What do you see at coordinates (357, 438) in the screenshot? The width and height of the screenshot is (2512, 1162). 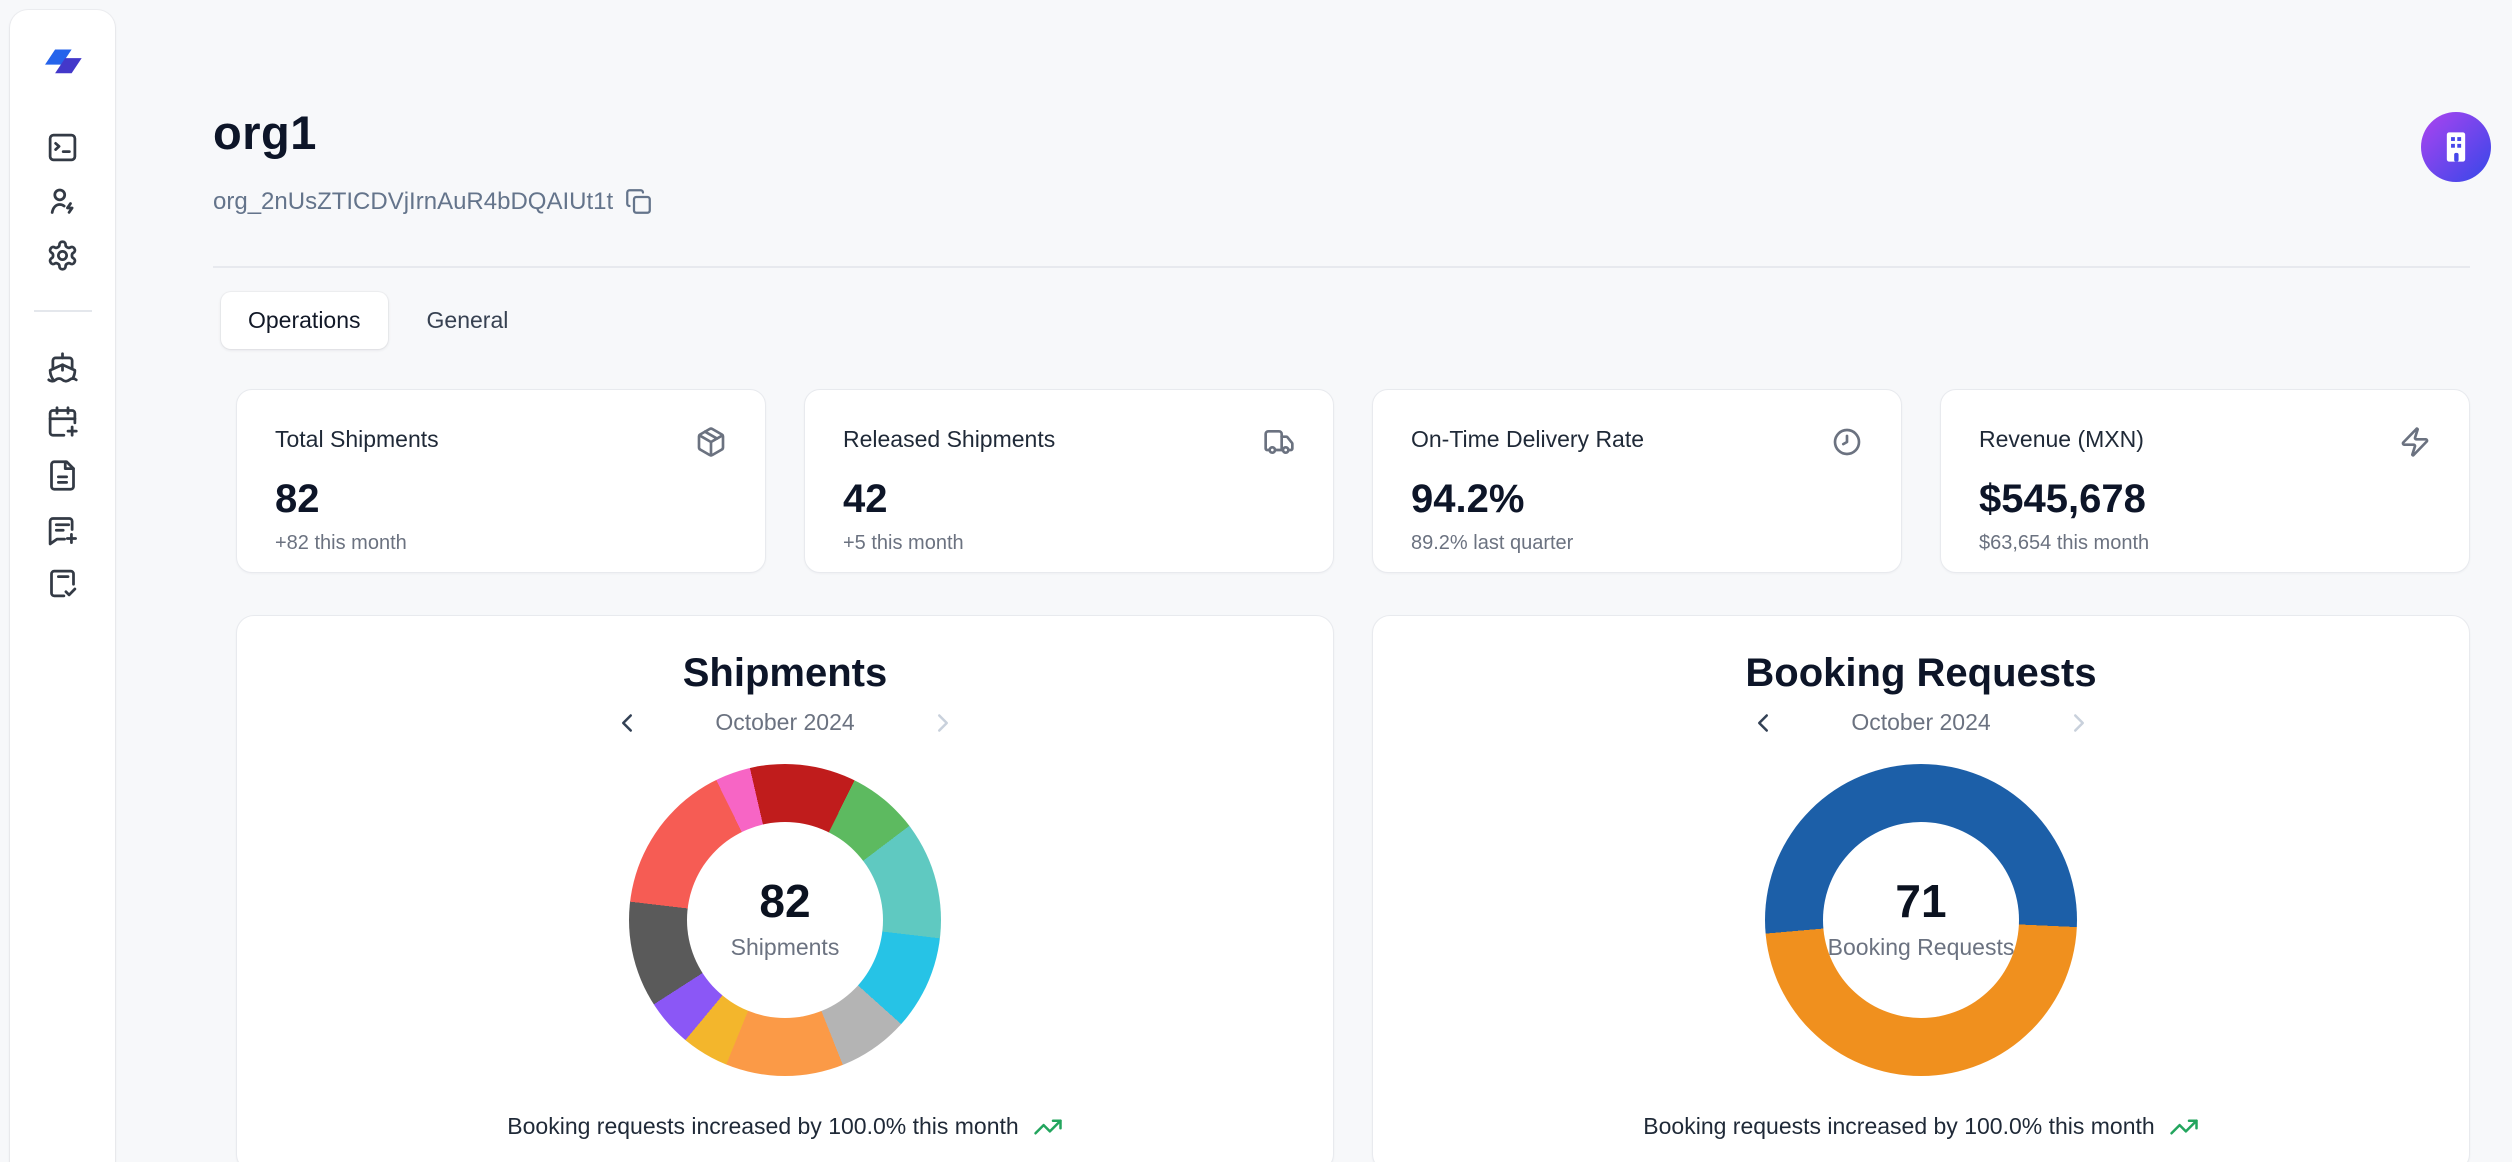 I see `stat-title: Total Shipments` at bounding box center [357, 438].